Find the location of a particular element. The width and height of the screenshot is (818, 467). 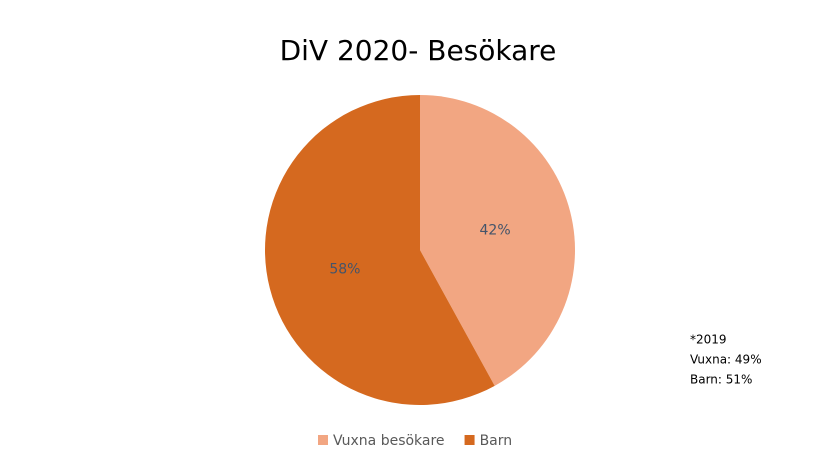

legend-label: Barn is located at coordinates (496, 441).